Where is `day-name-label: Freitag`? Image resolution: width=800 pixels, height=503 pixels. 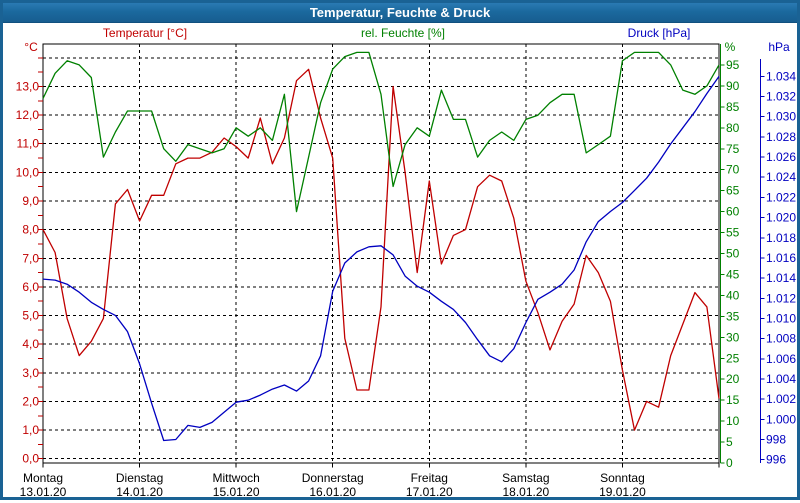
day-name-label: Freitag is located at coordinates (429, 478).